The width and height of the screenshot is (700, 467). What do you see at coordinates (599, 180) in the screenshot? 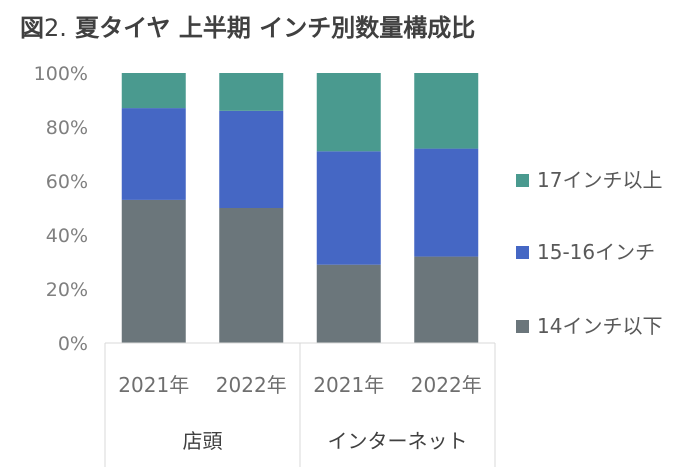
I see `legend-label: 17インチ以上` at bounding box center [599, 180].